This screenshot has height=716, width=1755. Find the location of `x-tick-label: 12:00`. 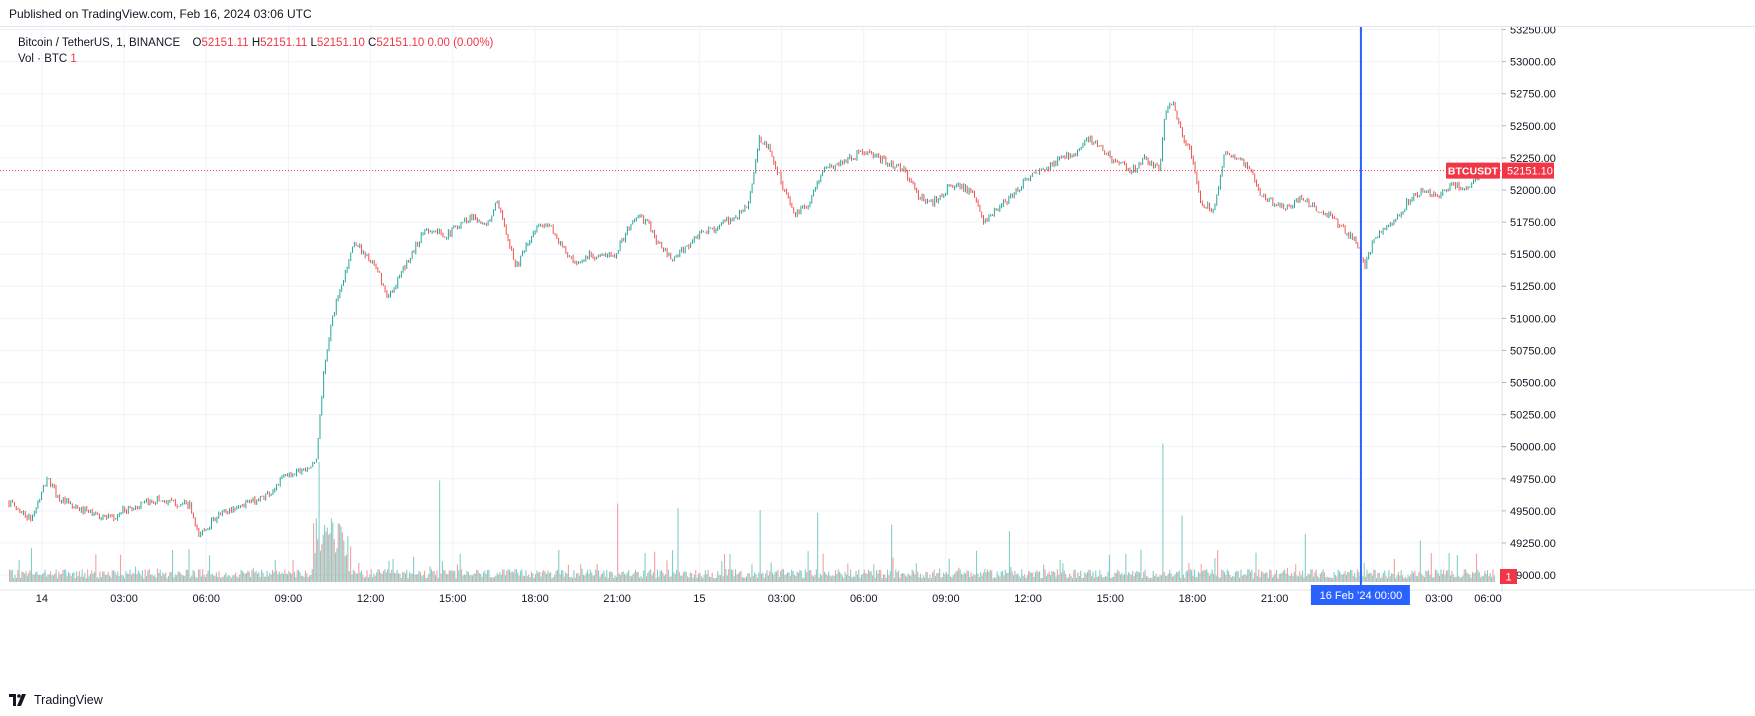

x-tick-label: 12:00 is located at coordinates (1028, 599).